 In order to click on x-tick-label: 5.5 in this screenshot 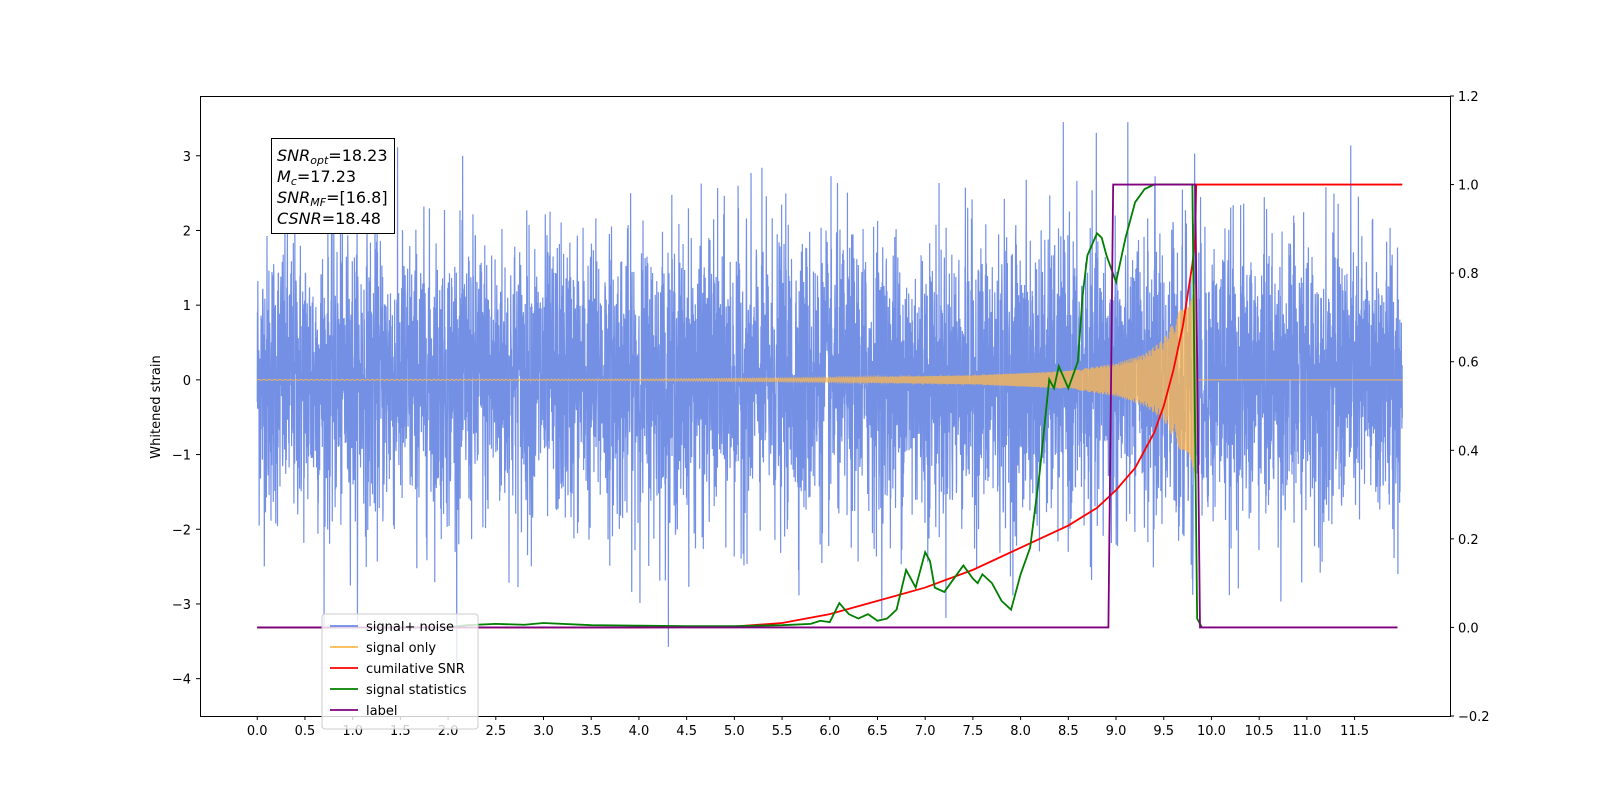, I will do `click(782, 731)`.